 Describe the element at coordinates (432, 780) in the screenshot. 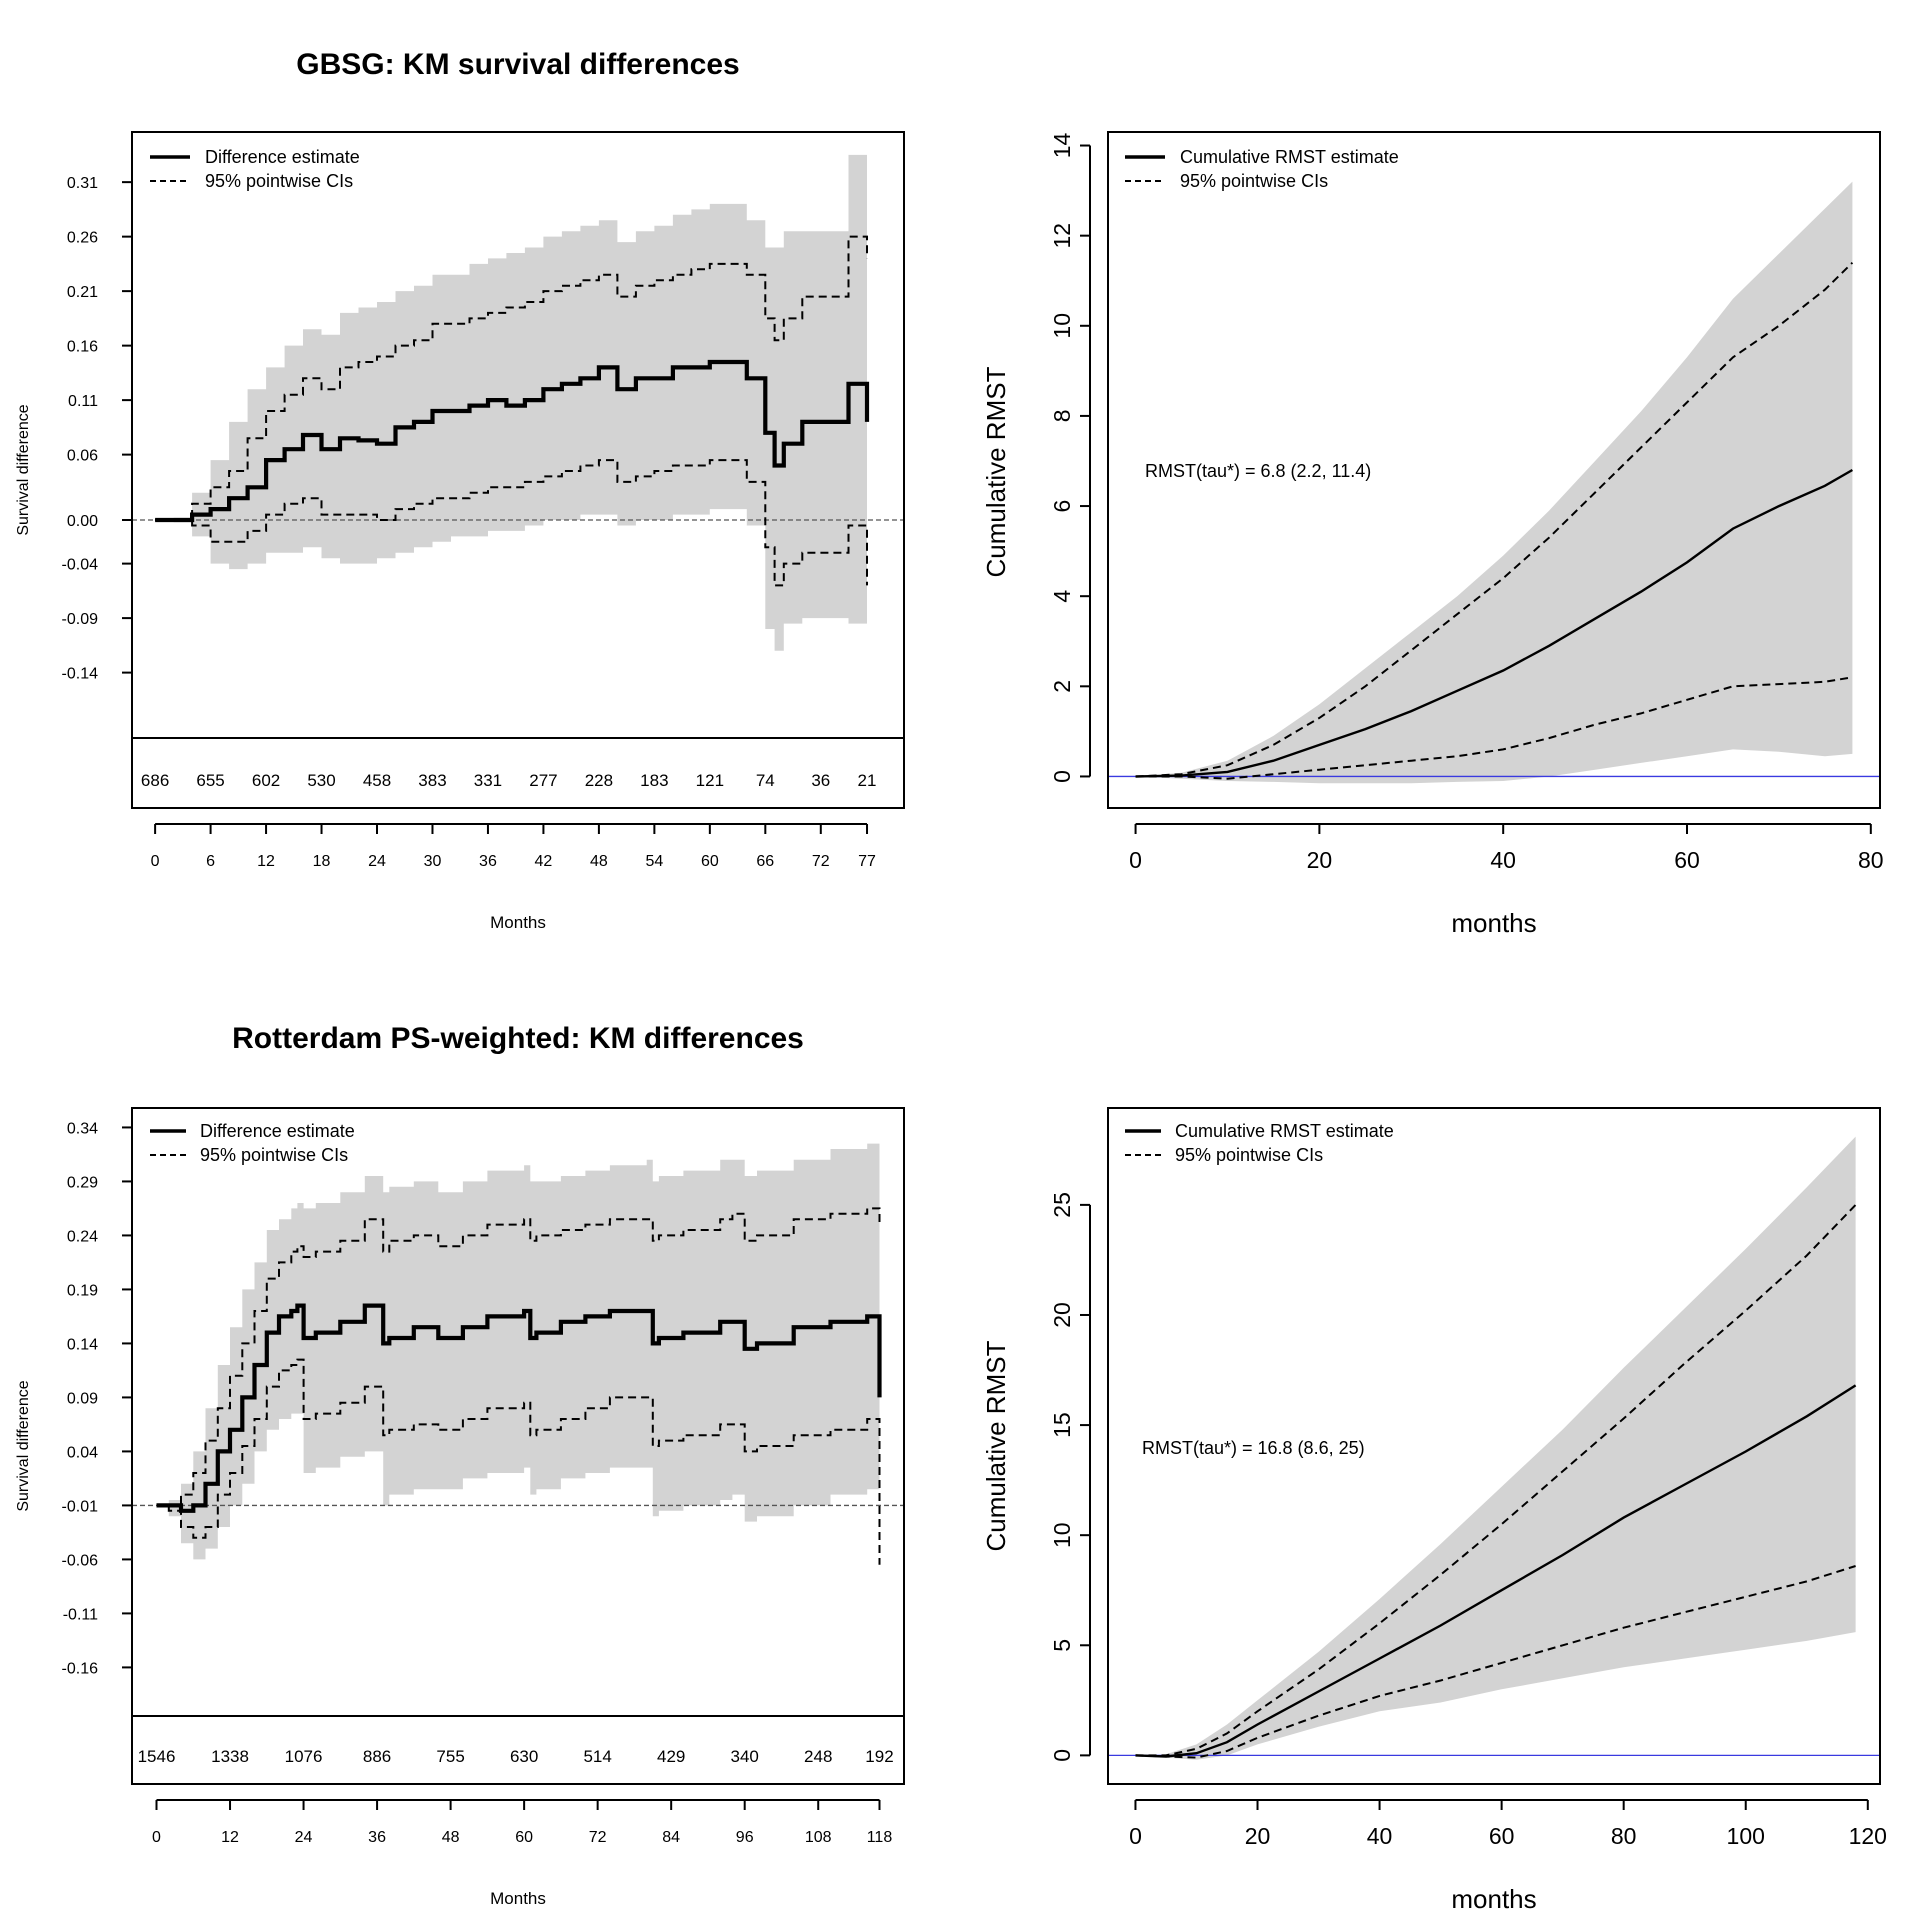

I see `at-risk-count: 383` at that location.